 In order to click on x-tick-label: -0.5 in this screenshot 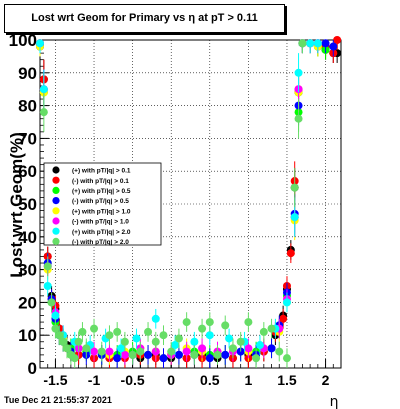, I will do `click(133, 380)`.